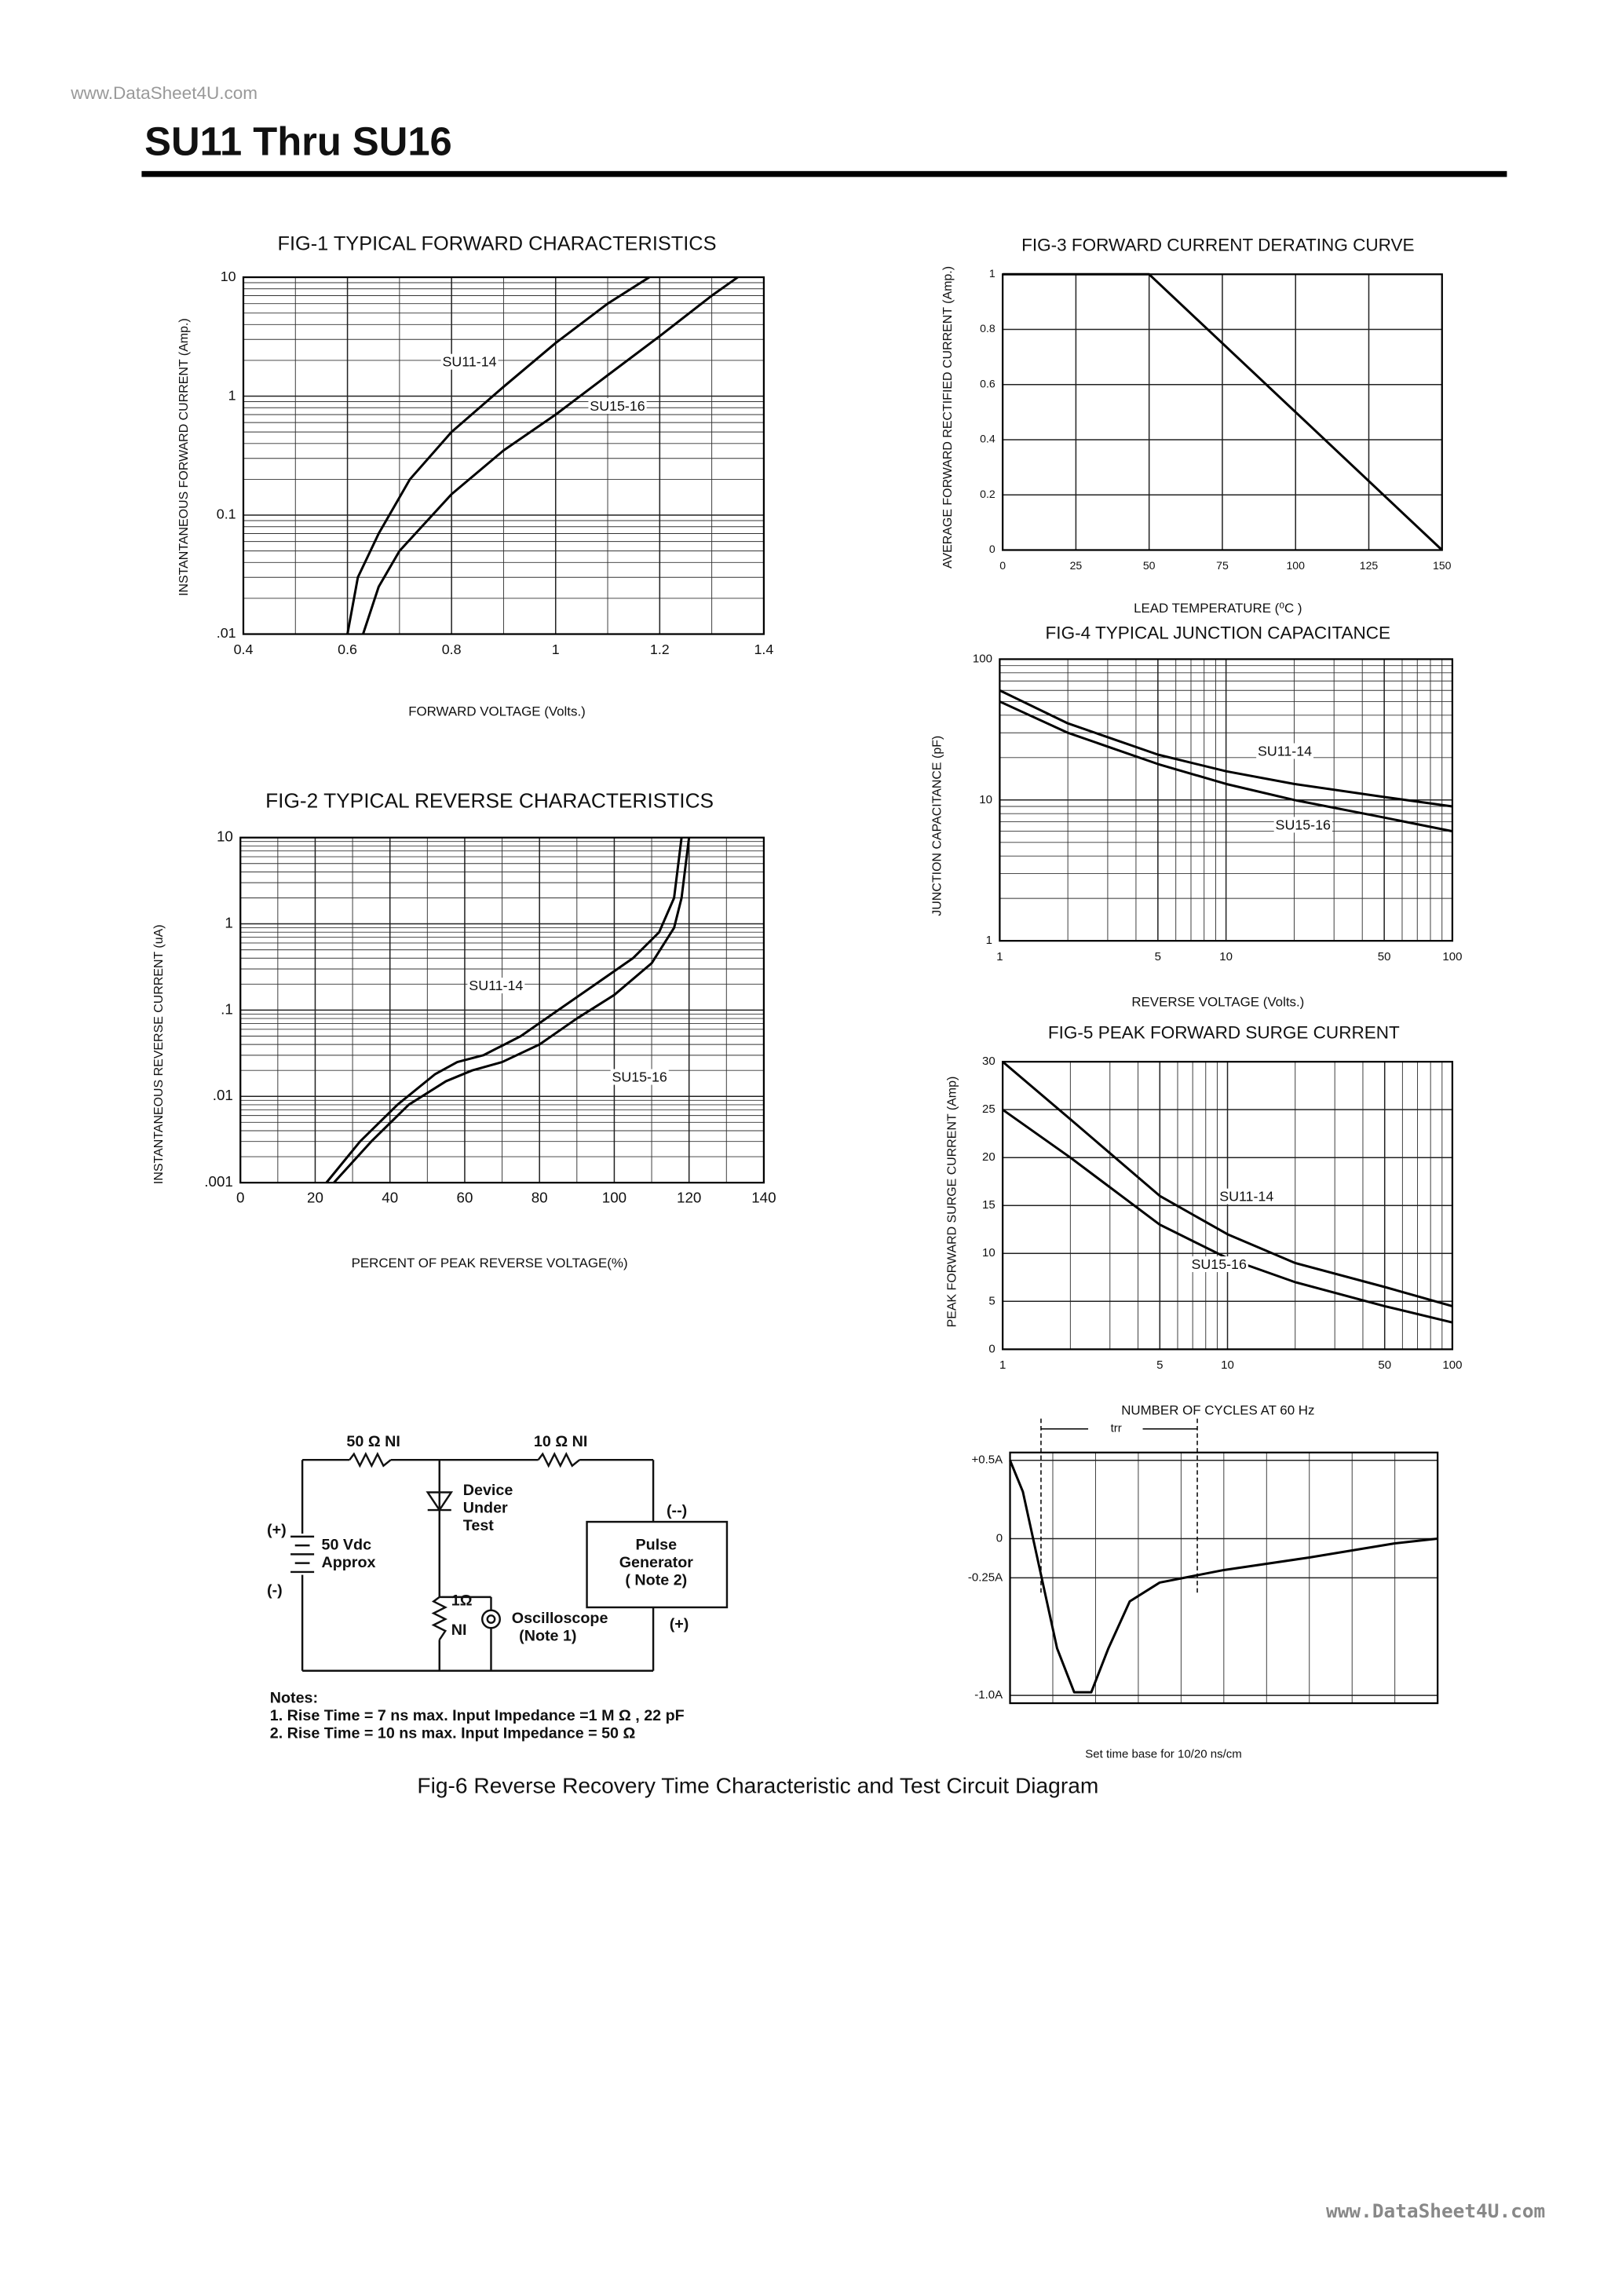 This screenshot has width=1622, height=2296. What do you see at coordinates (953, 1202) in the screenshot?
I see `y-axis-label: PEAK FORWARD SURGE CURRENT (Amp)` at bounding box center [953, 1202].